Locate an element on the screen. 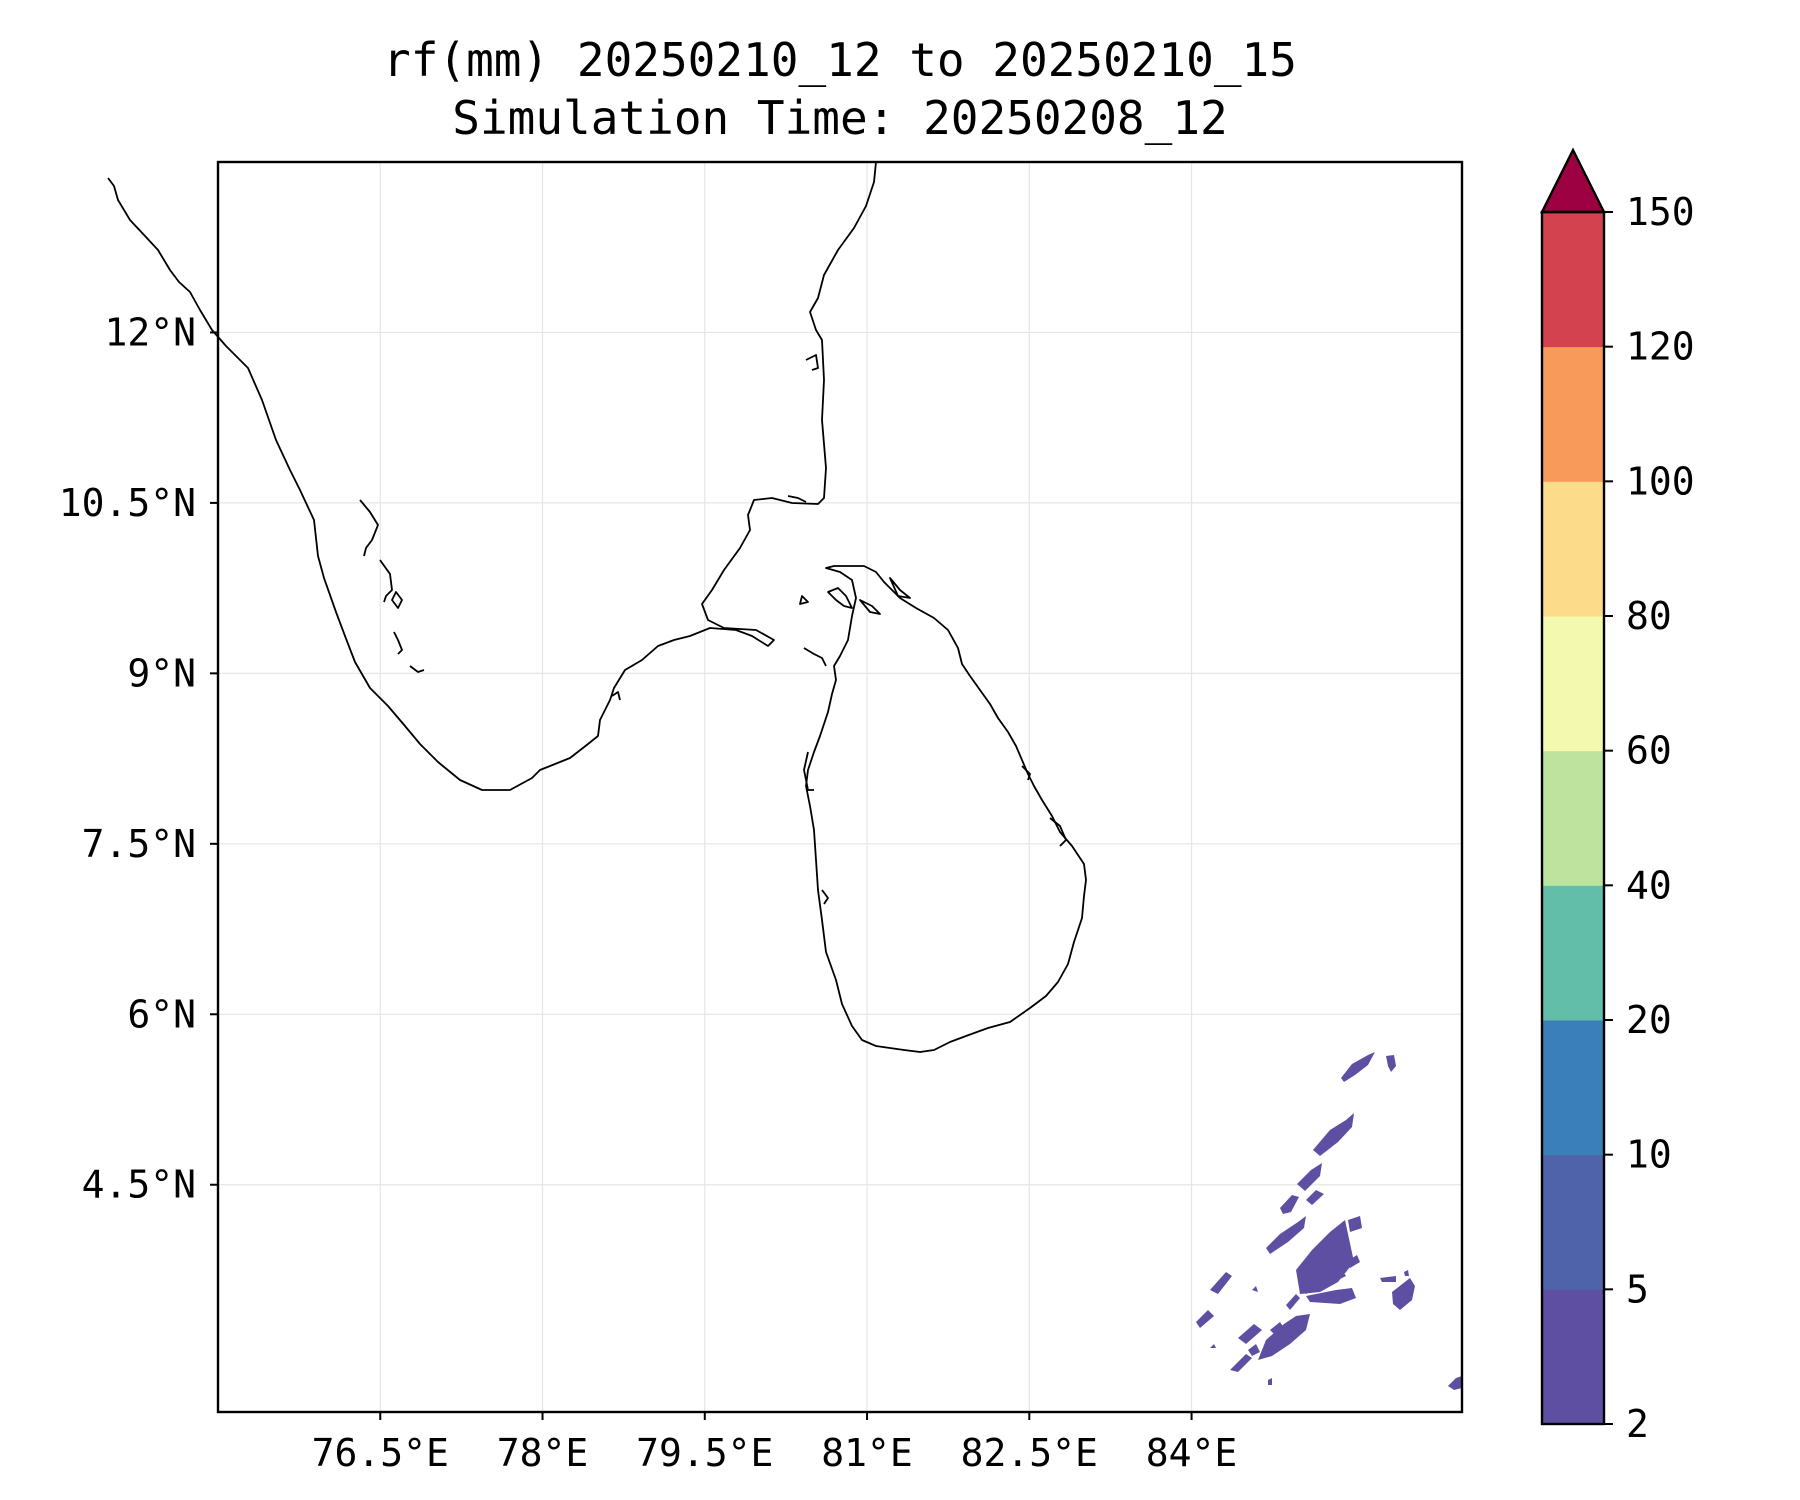 This screenshot has height=1500, width=1800. y-tick-label: 4.5°N is located at coordinates (139, 1185).